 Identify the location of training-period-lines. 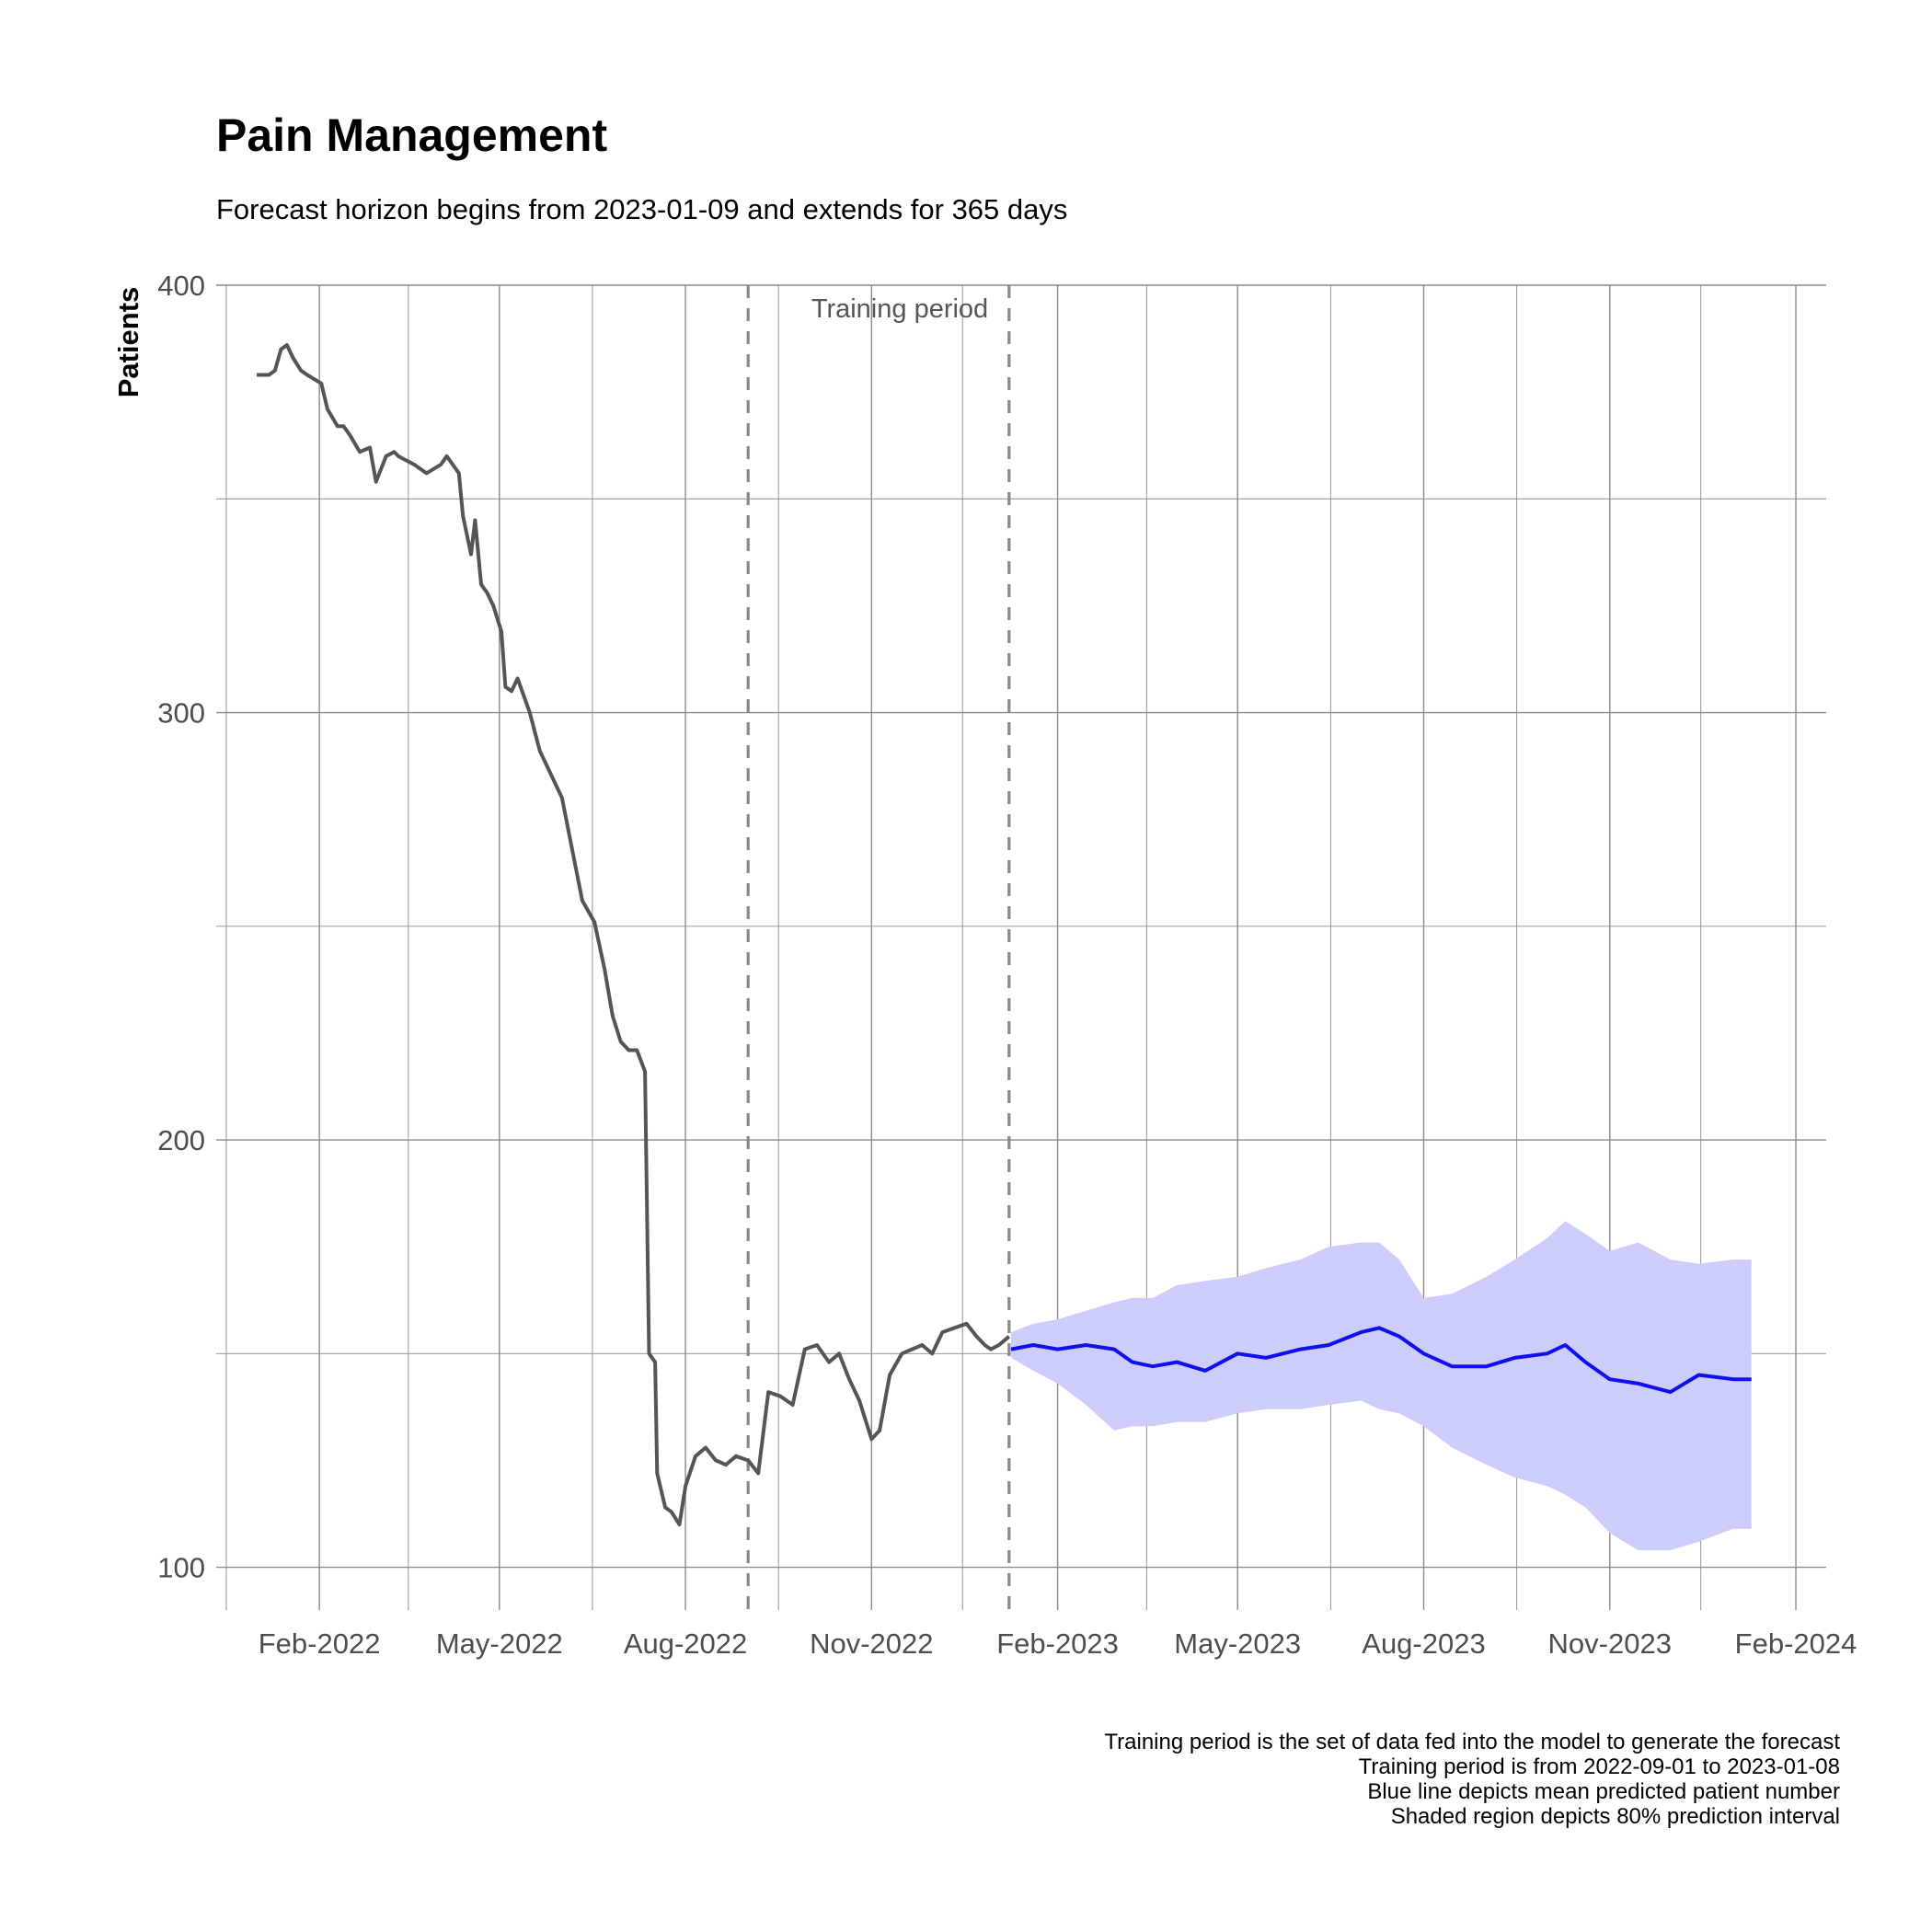
(878, 947).